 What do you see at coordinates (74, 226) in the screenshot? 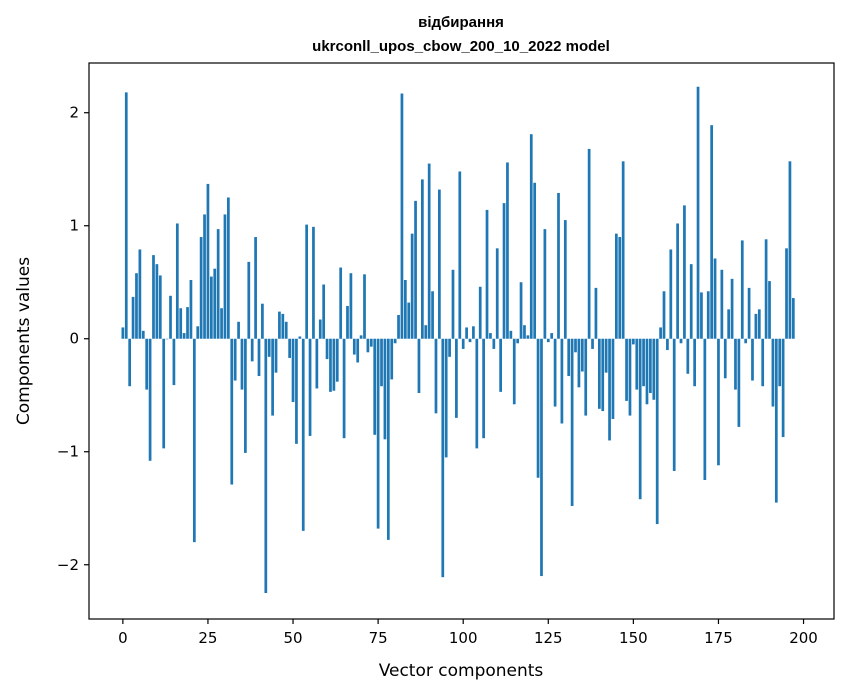
I see `y-tick-label: 1` at bounding box center [74, 226].